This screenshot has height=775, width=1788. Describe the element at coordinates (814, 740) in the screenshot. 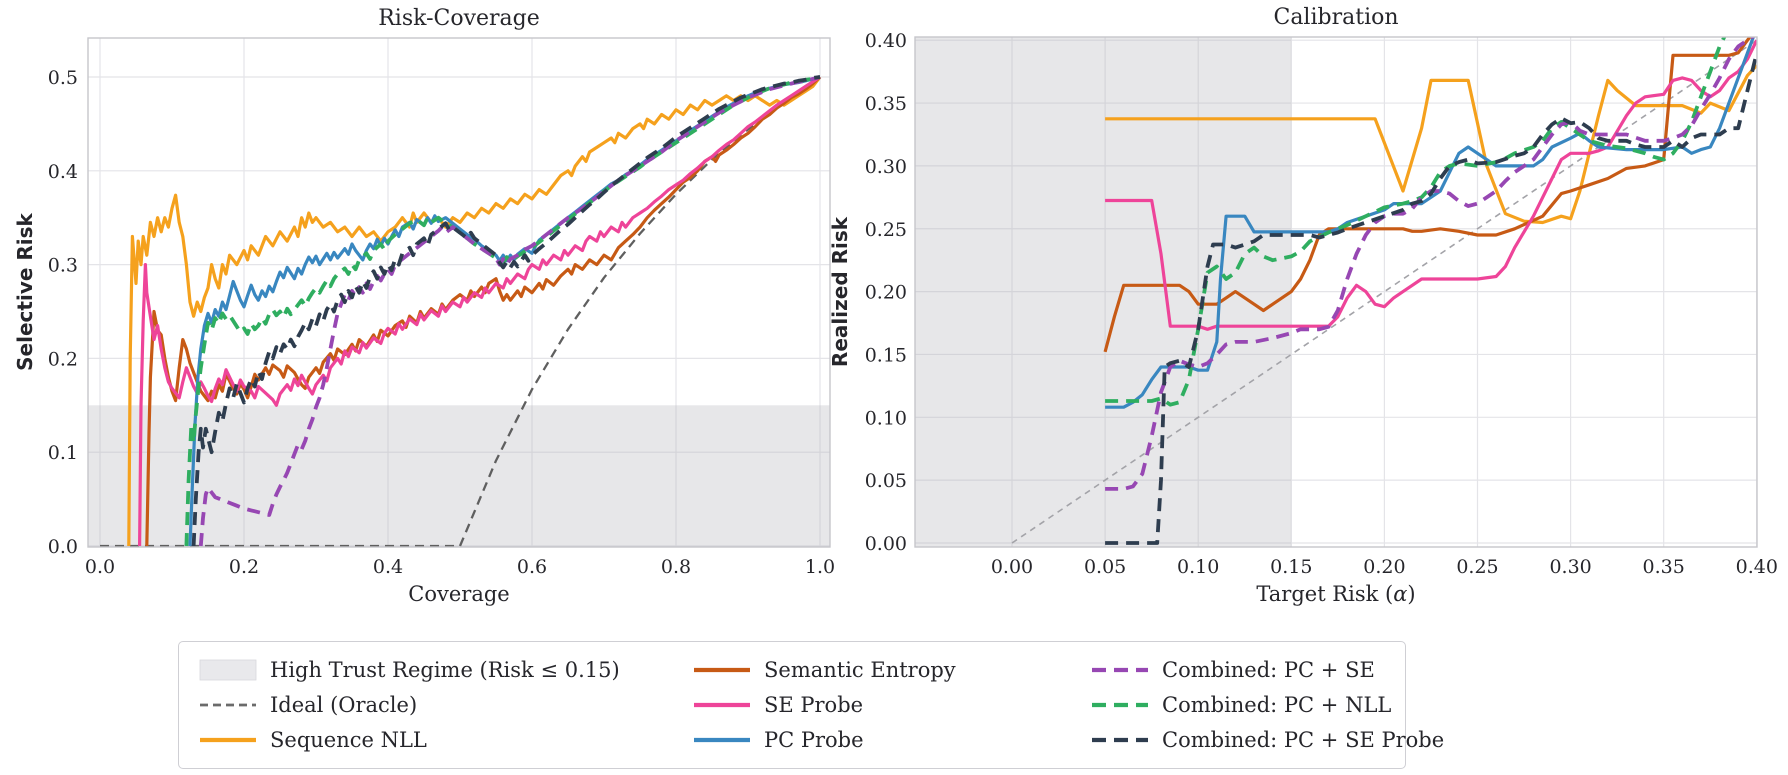

I see `legend-label: PC Probe` at that location.